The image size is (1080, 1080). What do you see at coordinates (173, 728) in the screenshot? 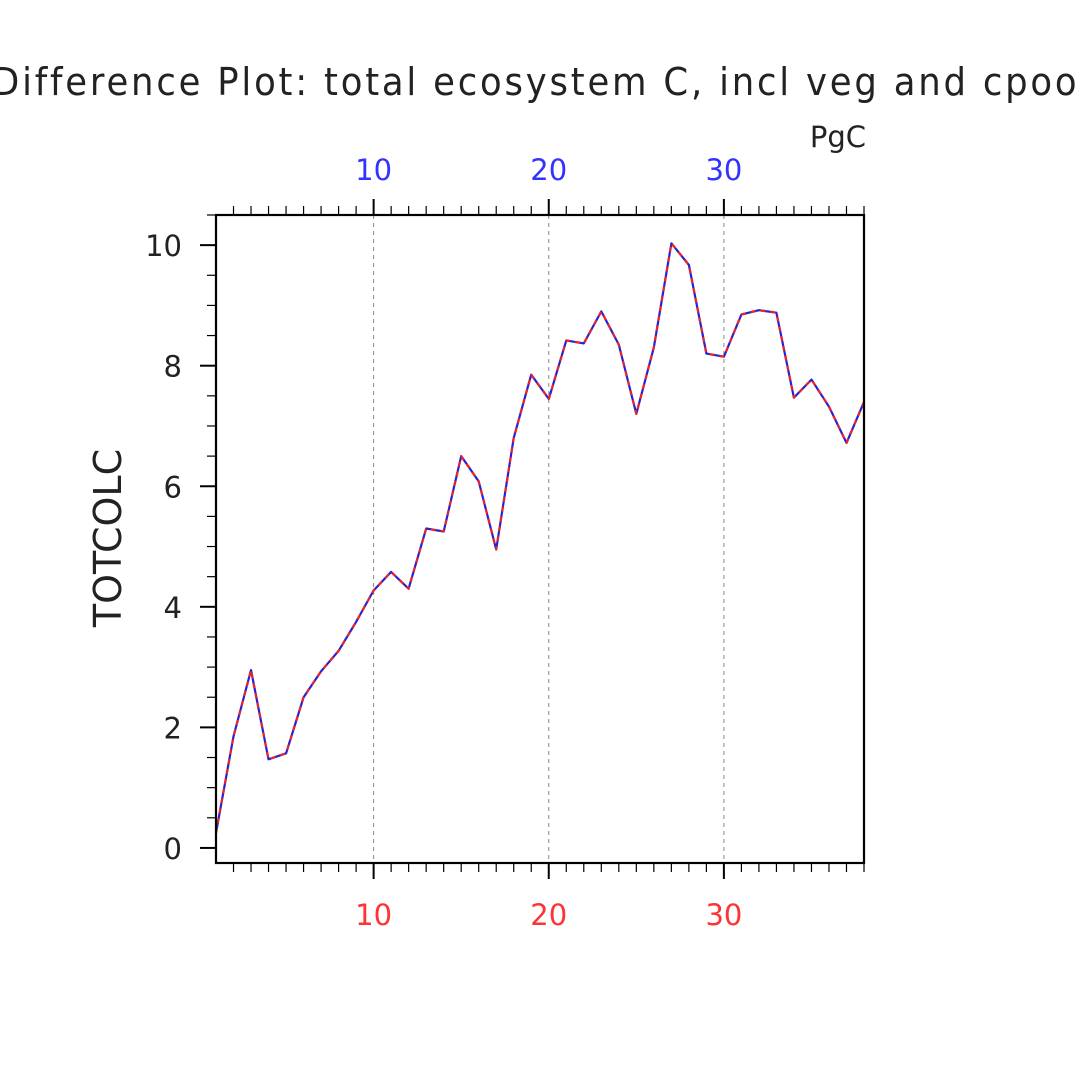
I see `y-tick-label: 2` at bounding box center [173, 728].